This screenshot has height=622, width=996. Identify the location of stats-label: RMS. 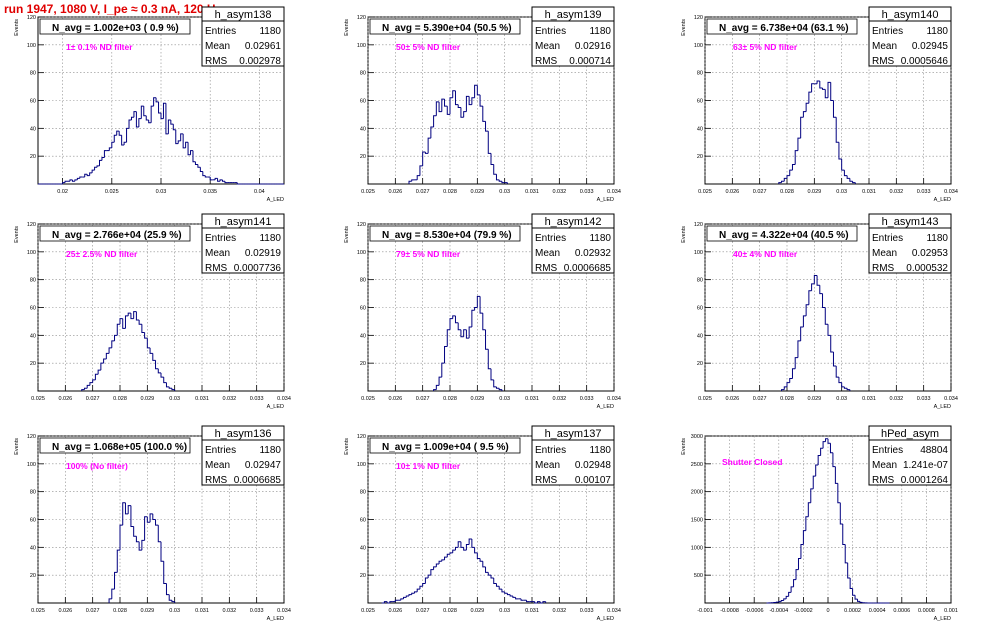
(216, 268).